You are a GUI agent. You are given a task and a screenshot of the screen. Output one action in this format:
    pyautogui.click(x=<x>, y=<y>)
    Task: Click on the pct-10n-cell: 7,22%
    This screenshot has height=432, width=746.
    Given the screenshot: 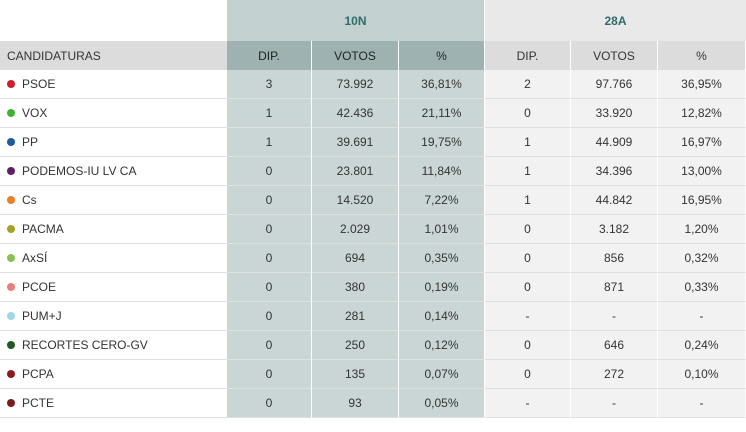 What is the action you would take?
    pyautogui.click(x=442, y=200)
    